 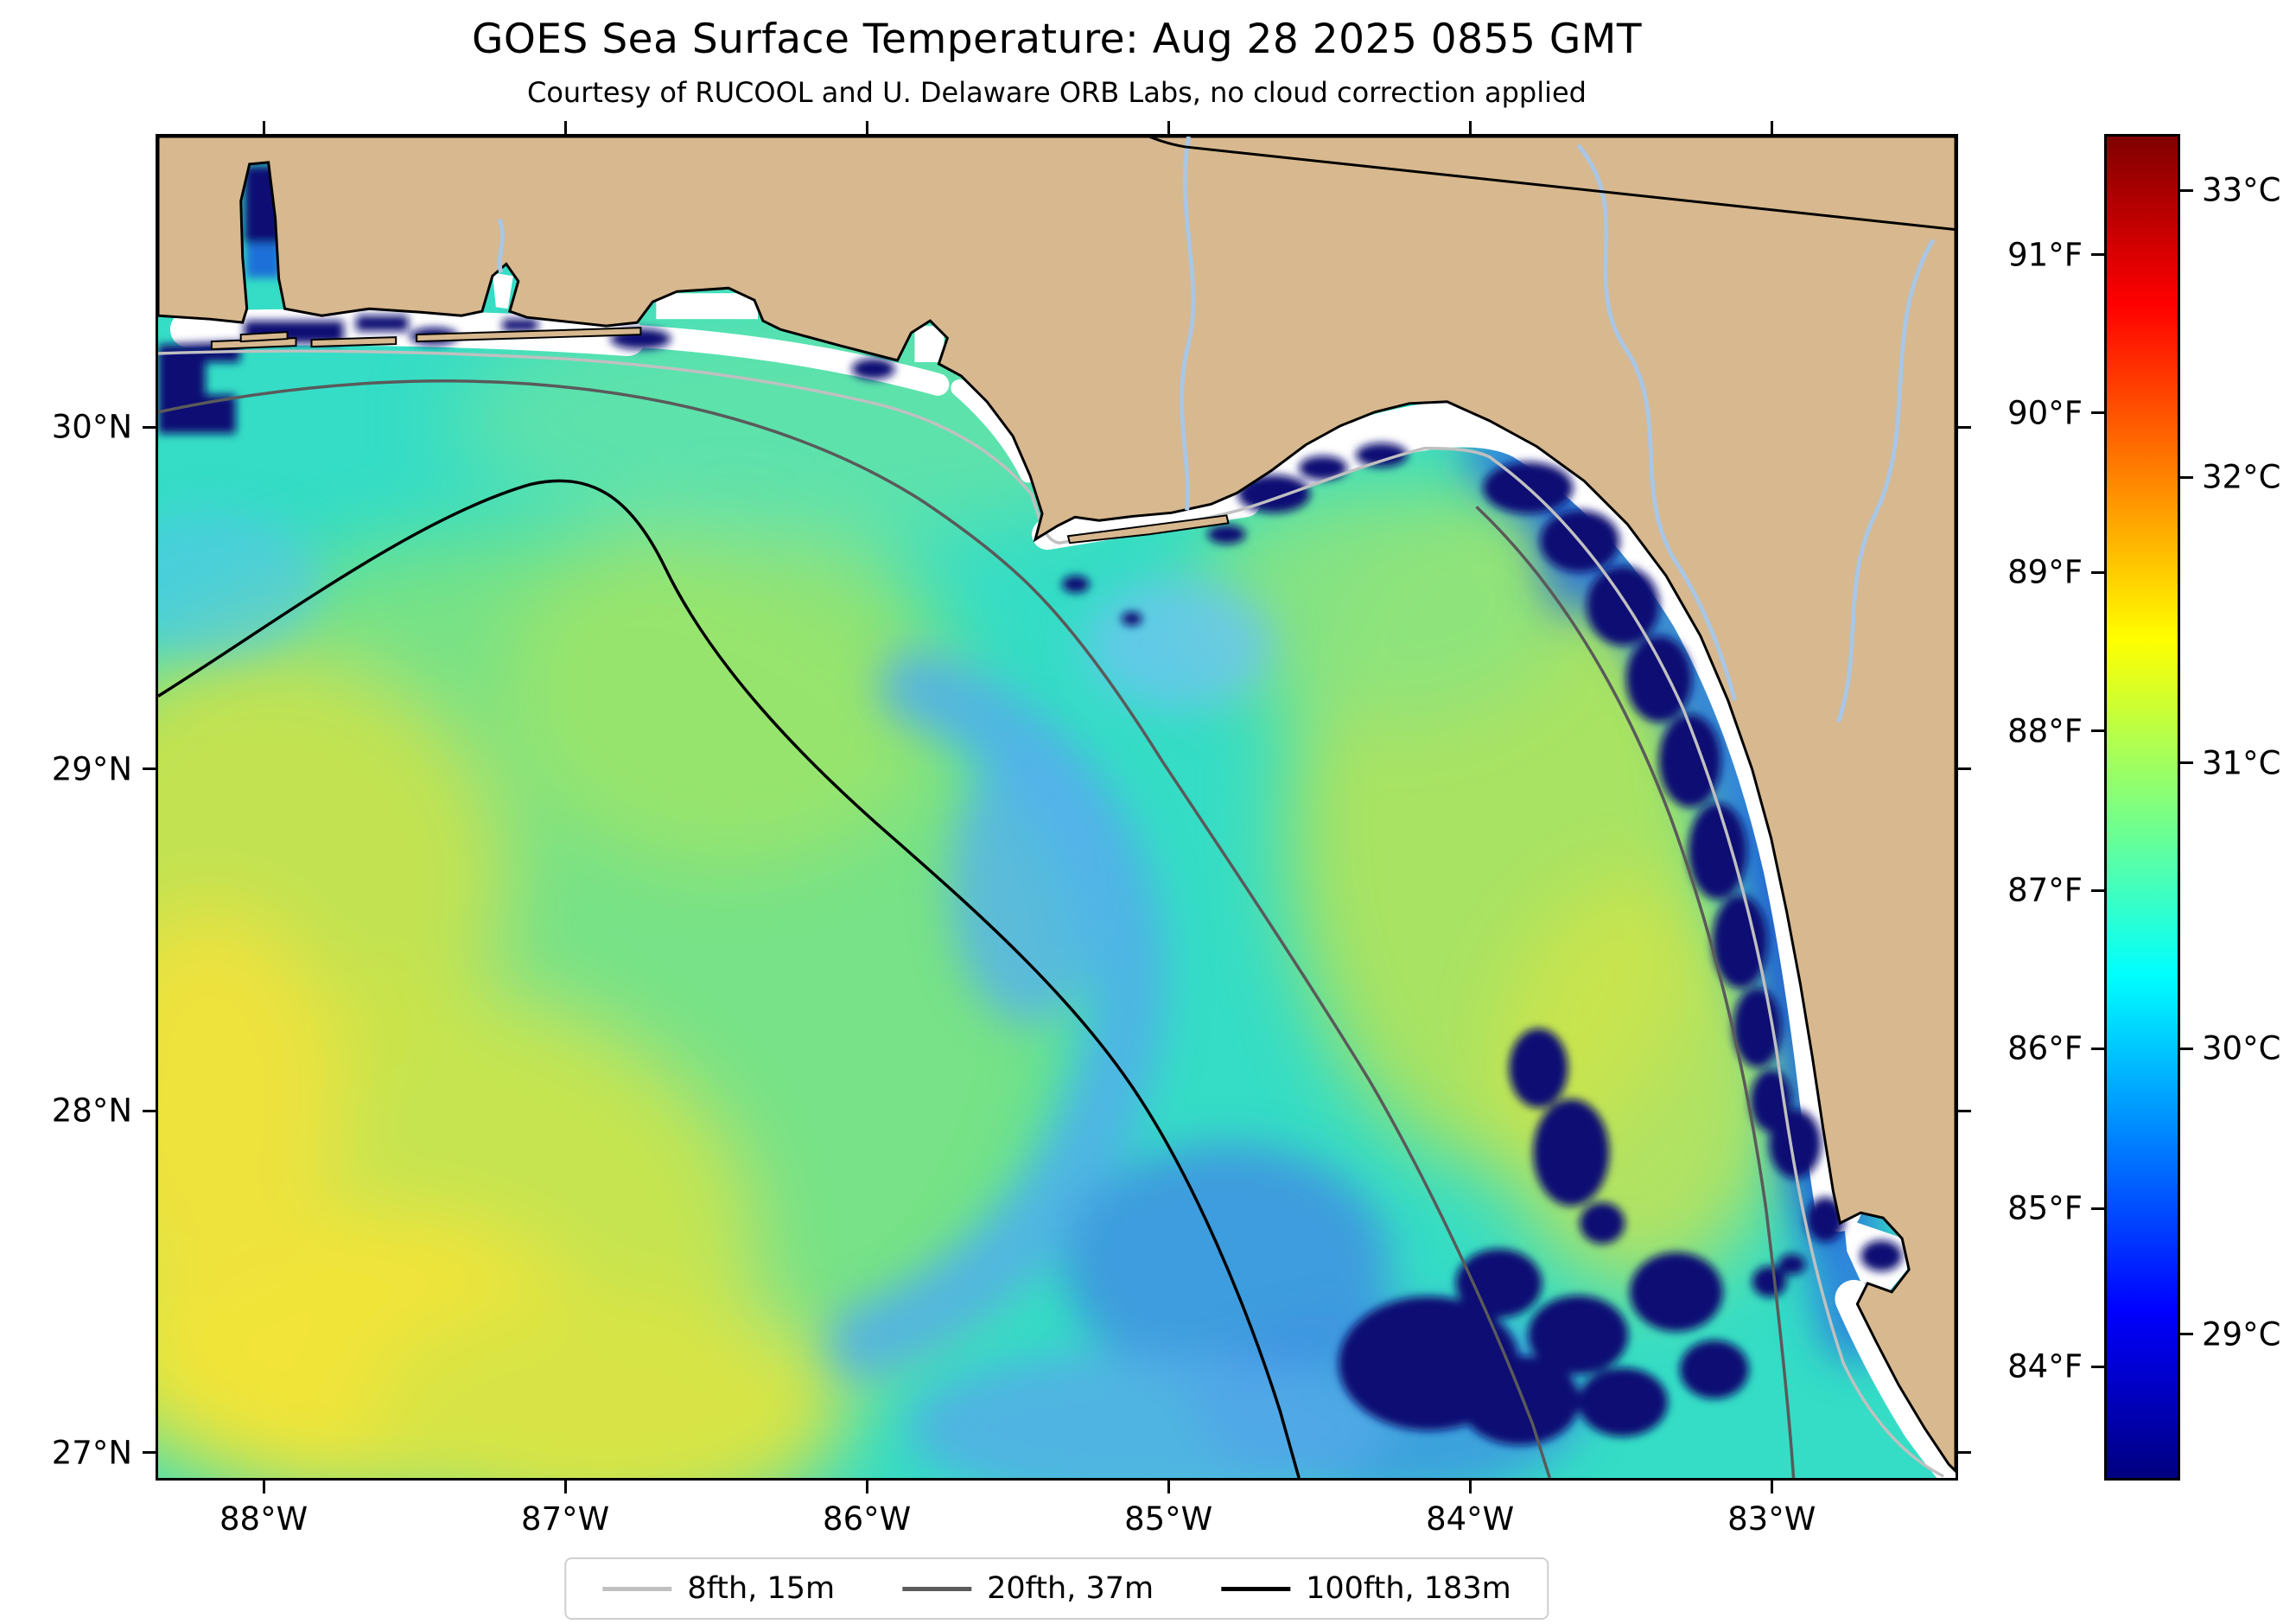 I want to click on river-escambia, so click(x=501, y=246).